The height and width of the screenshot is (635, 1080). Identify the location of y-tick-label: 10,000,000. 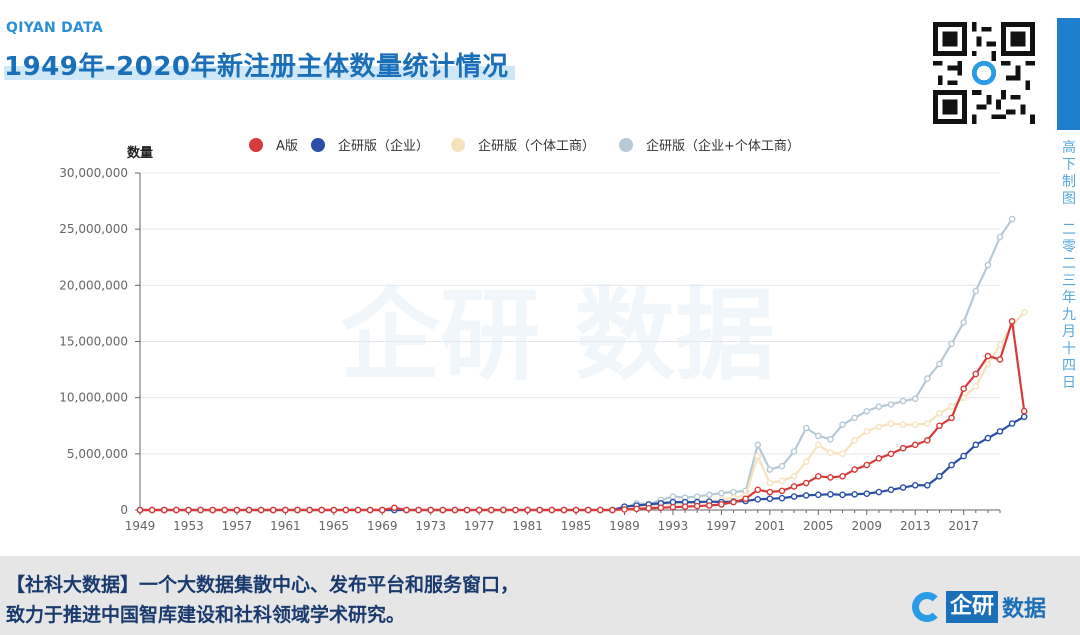
(93, 398).